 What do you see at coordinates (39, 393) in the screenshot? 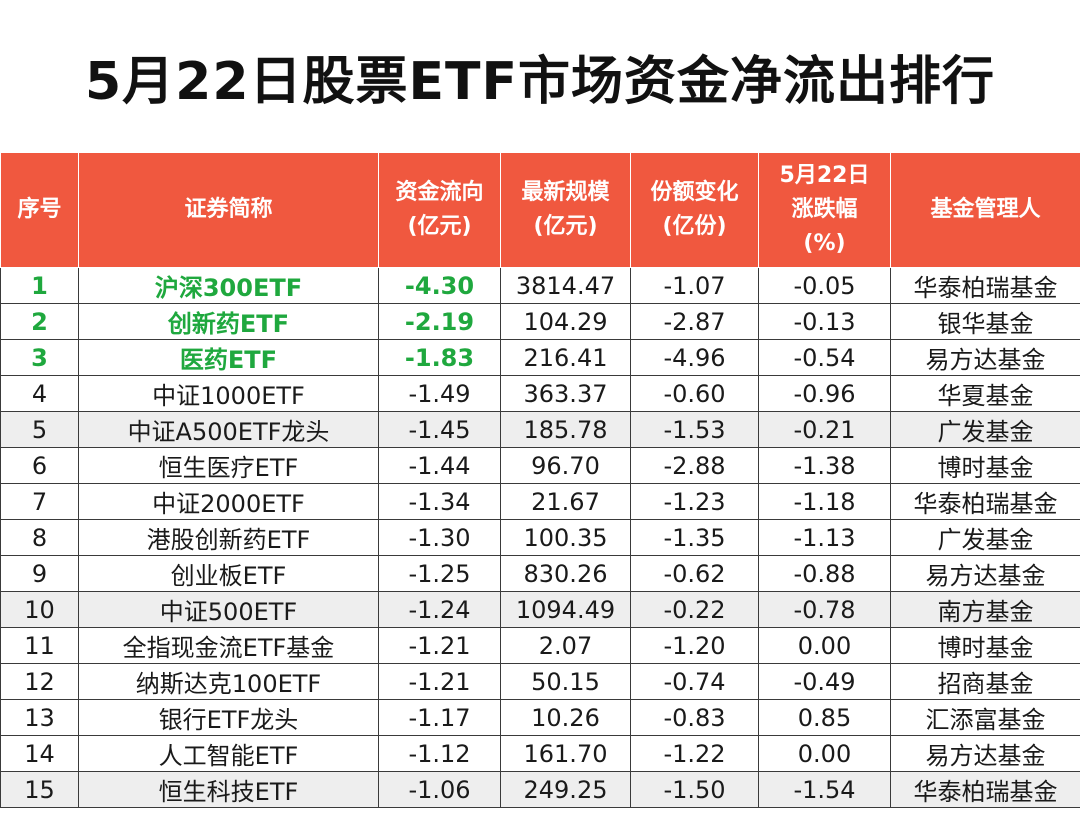
I see `cell-rank: 4` at bounding box center [39, 393].